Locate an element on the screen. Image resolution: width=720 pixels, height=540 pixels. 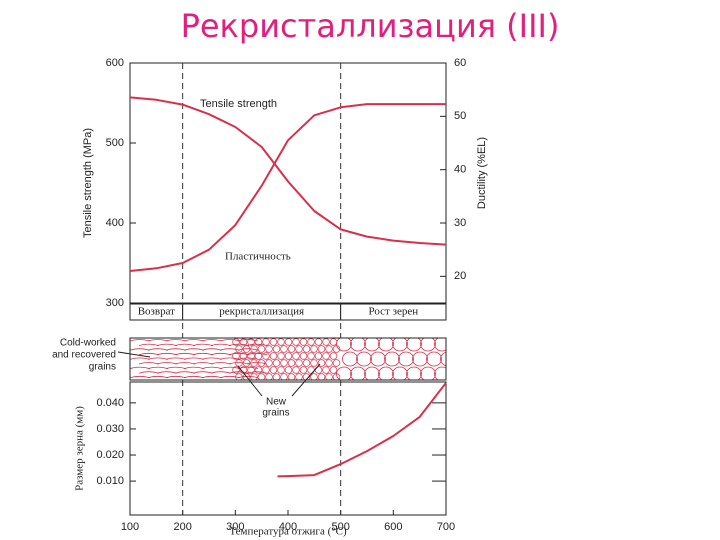
y-tick-label: 0.020 is located at coordinates (110, 455).